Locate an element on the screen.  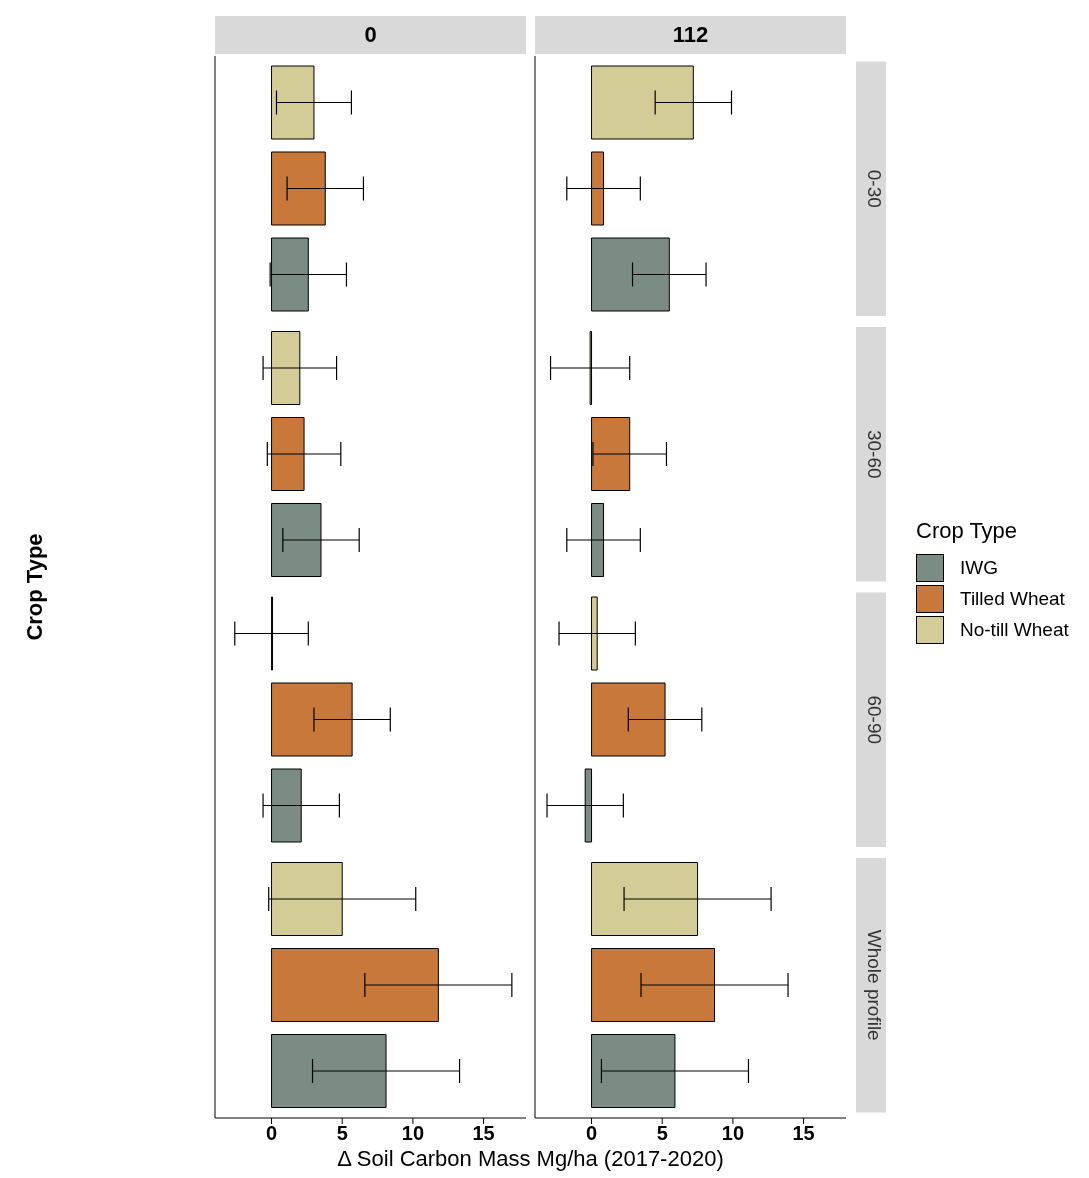
panel-strip: 60-90 is located at coordinates (871, 719).